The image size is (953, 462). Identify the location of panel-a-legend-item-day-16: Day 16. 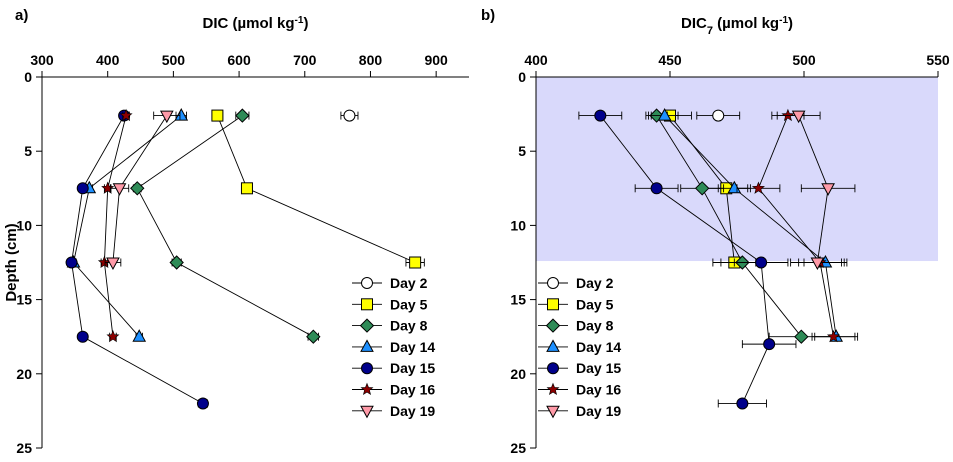
(393, 390).